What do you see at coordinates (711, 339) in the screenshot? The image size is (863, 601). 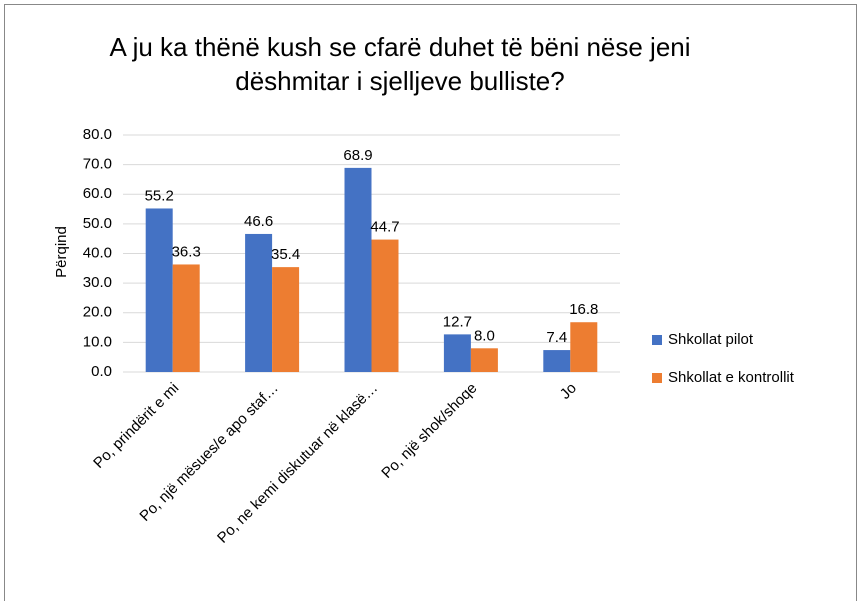 I see `legend-label: Shkollat pilot` at bounding box center [711, 339].